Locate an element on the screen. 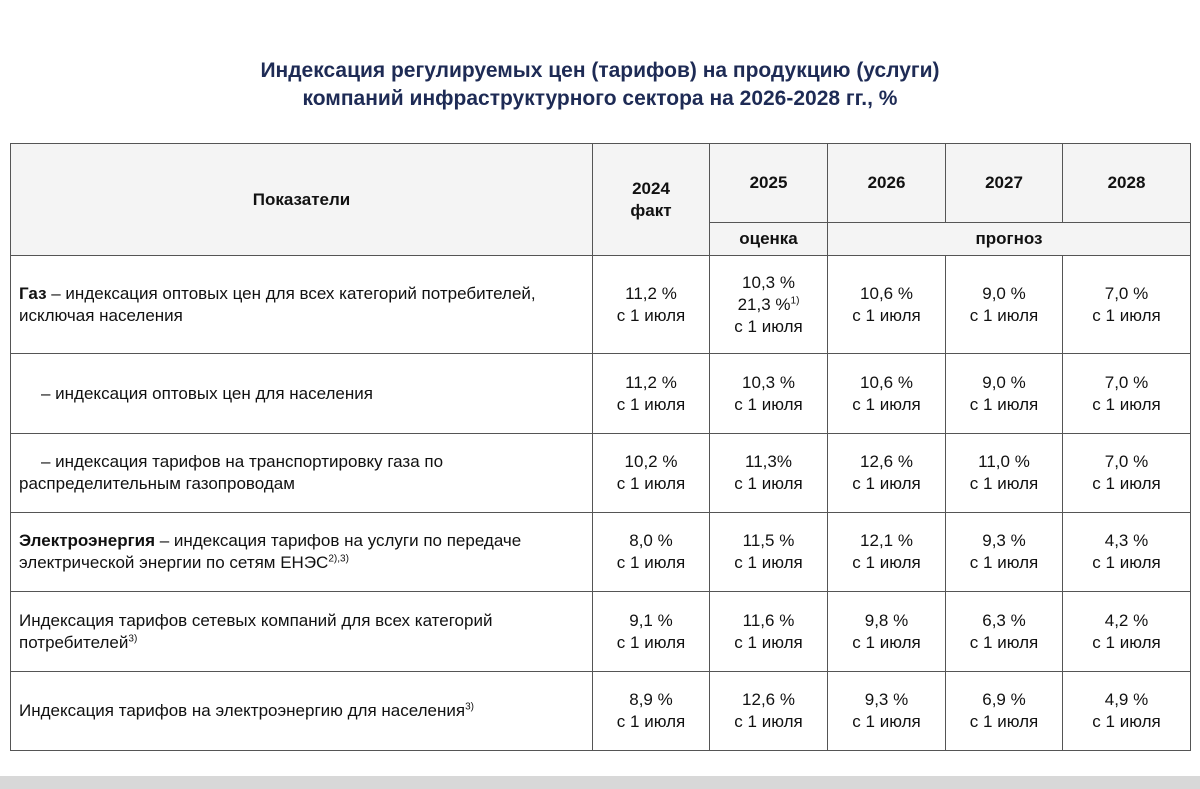 This screenshot has width=1200, height=789. cell-line: 11,6 % is located at coordinates (768, 620).